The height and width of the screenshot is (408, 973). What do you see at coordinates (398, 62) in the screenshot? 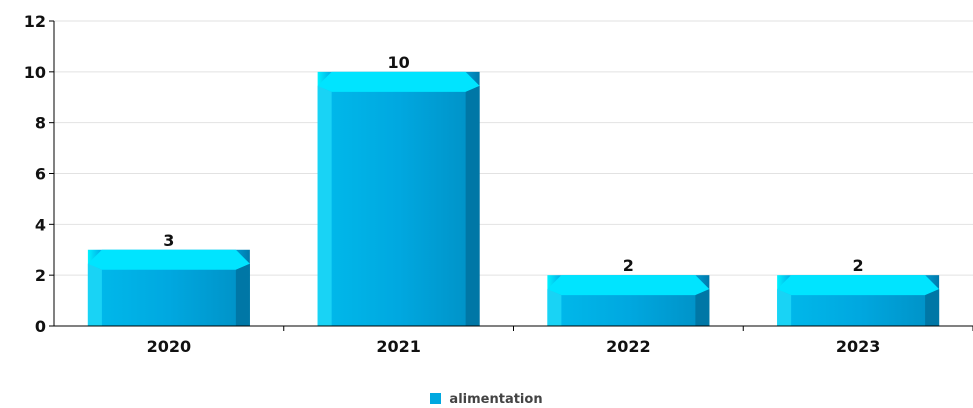
I see `data-label: 10` at bounding box center [398, 62].